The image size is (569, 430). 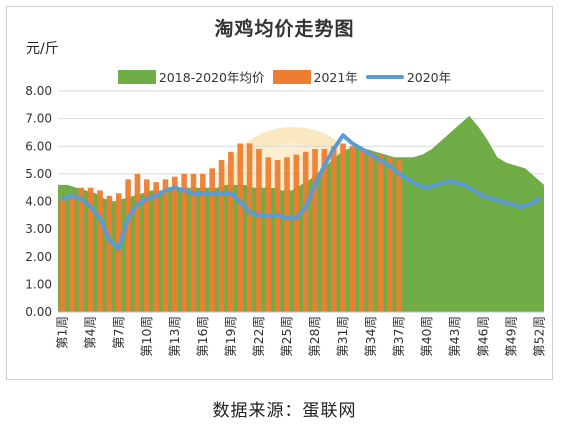 What do you see at coordinates (510, 336) in the screenshot?
I see `x-tick-label: 第49周` at bounding box center [510, 336].